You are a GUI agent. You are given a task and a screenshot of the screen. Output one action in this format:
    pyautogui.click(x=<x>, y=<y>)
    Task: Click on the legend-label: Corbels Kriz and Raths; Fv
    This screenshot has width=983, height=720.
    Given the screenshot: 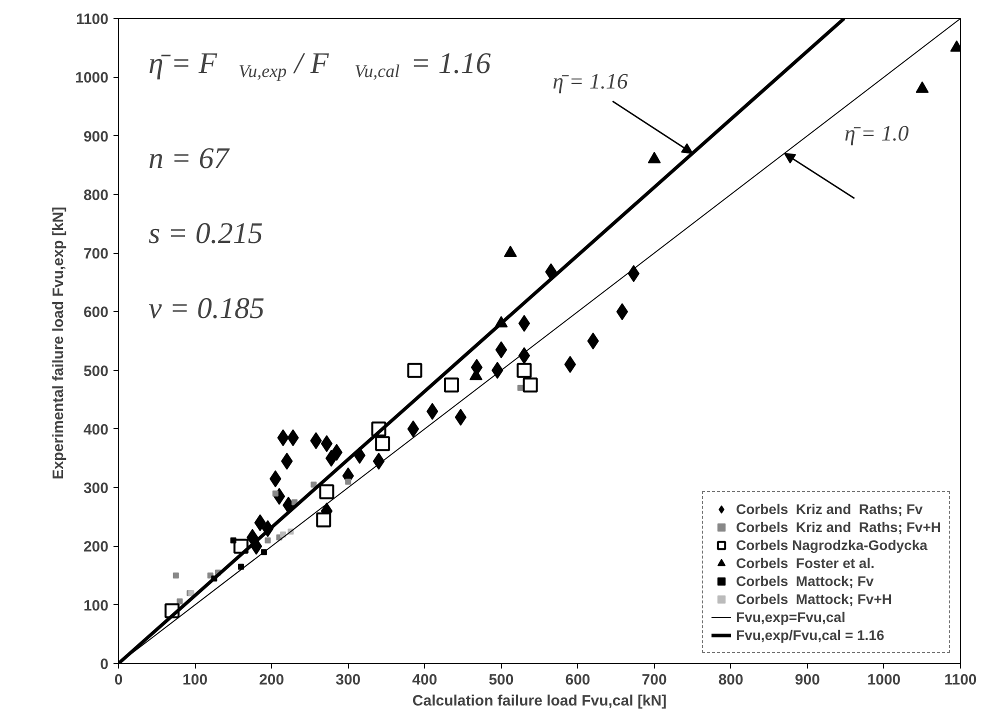 What is the action you would take?
    pyautogui.click(x=829, y=509)
    